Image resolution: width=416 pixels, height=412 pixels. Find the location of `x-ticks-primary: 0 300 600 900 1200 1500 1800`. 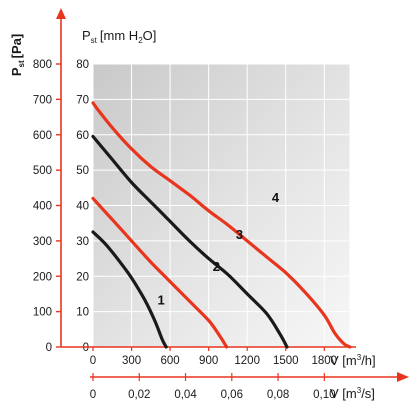

x-ticks-primary: 0 300 600 900 1200 1500 1800 is located at coordinates (213, 357).